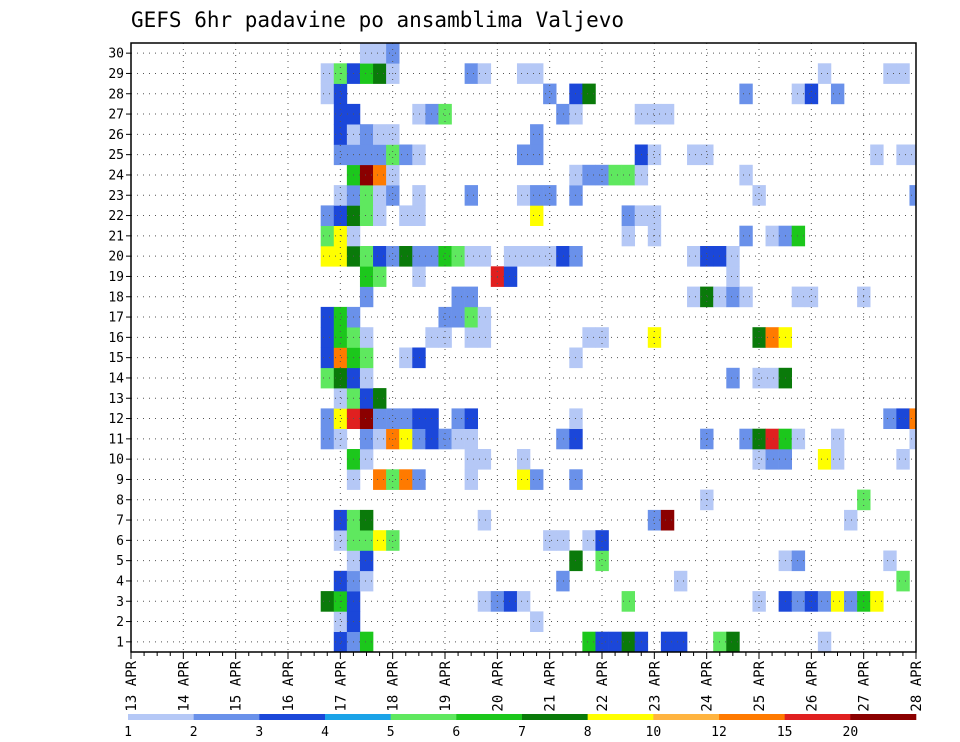 Image resolution: width=960 pixels, height=742 pixels. I want to click on x-tick-label: 24 APR, so click(708, 685).